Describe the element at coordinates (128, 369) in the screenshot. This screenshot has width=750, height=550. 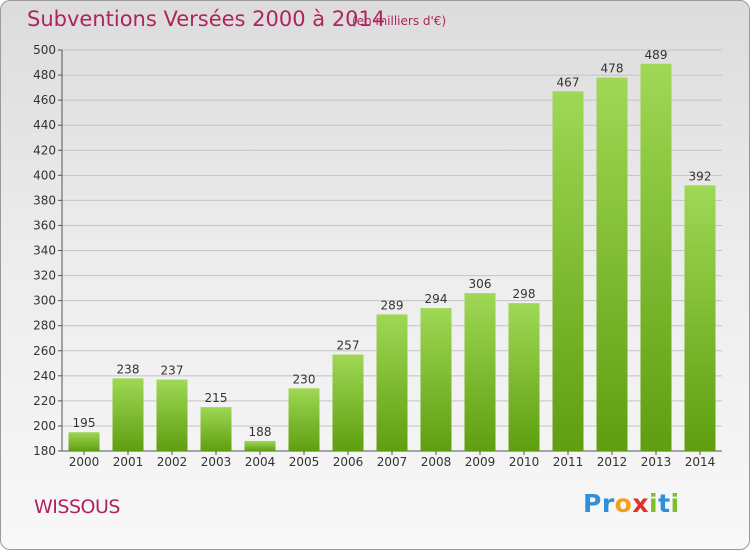
I see `data-label-2001: 238` at that location.